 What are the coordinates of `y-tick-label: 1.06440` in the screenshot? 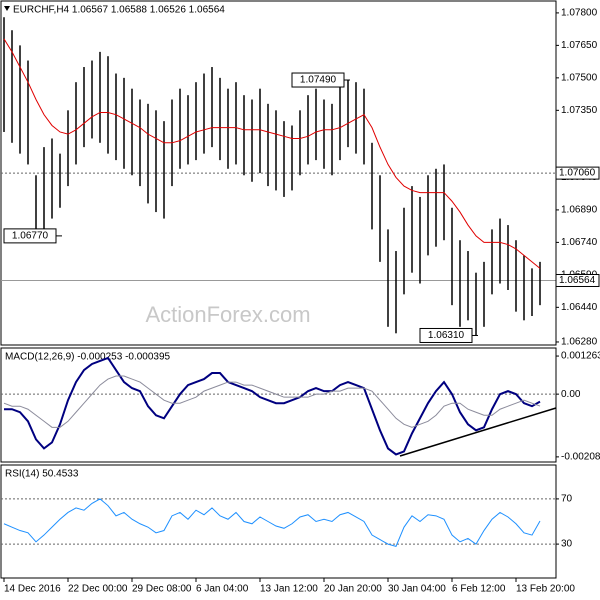 It's located at (579, 307).